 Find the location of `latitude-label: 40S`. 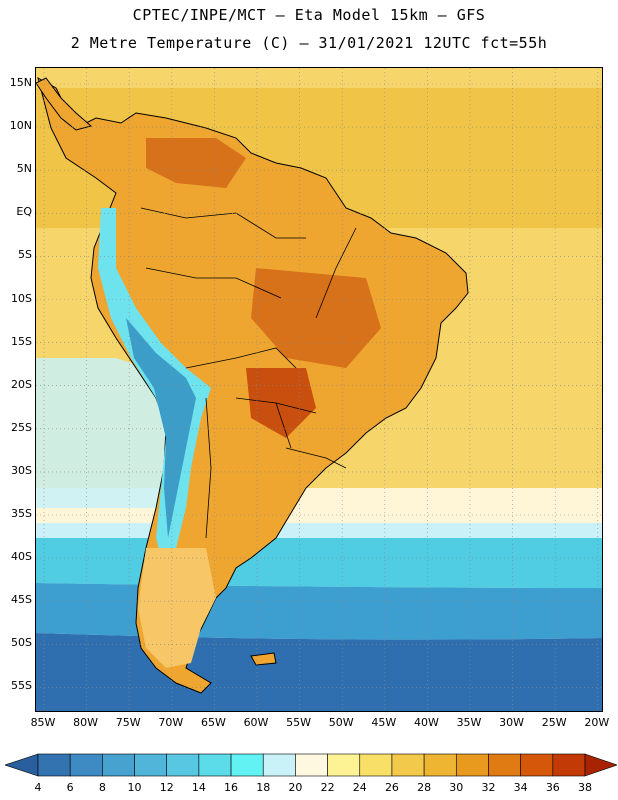

latitude-label: 40S is located at coordinates (21, 557).